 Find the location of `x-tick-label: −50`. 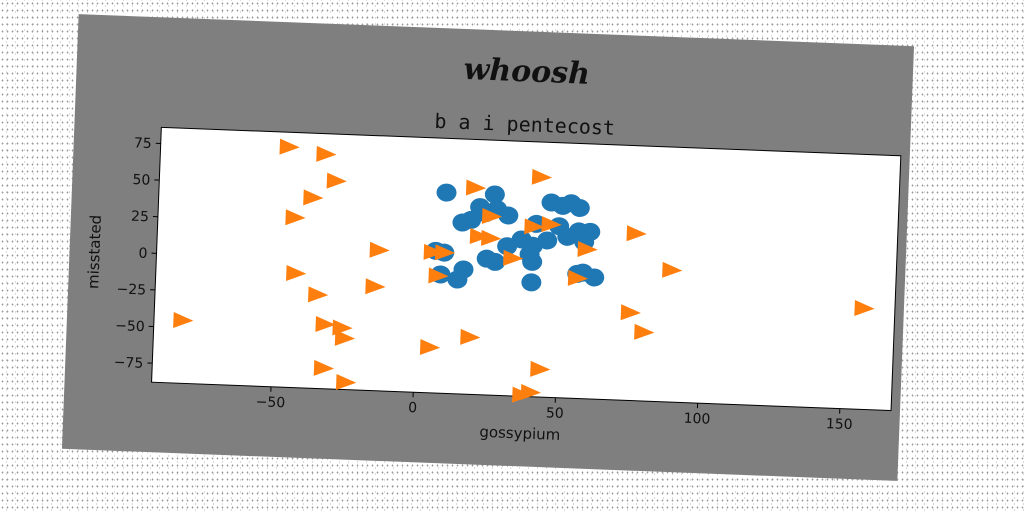

x-tick-label: −50 is located at coordinates (270, 402).